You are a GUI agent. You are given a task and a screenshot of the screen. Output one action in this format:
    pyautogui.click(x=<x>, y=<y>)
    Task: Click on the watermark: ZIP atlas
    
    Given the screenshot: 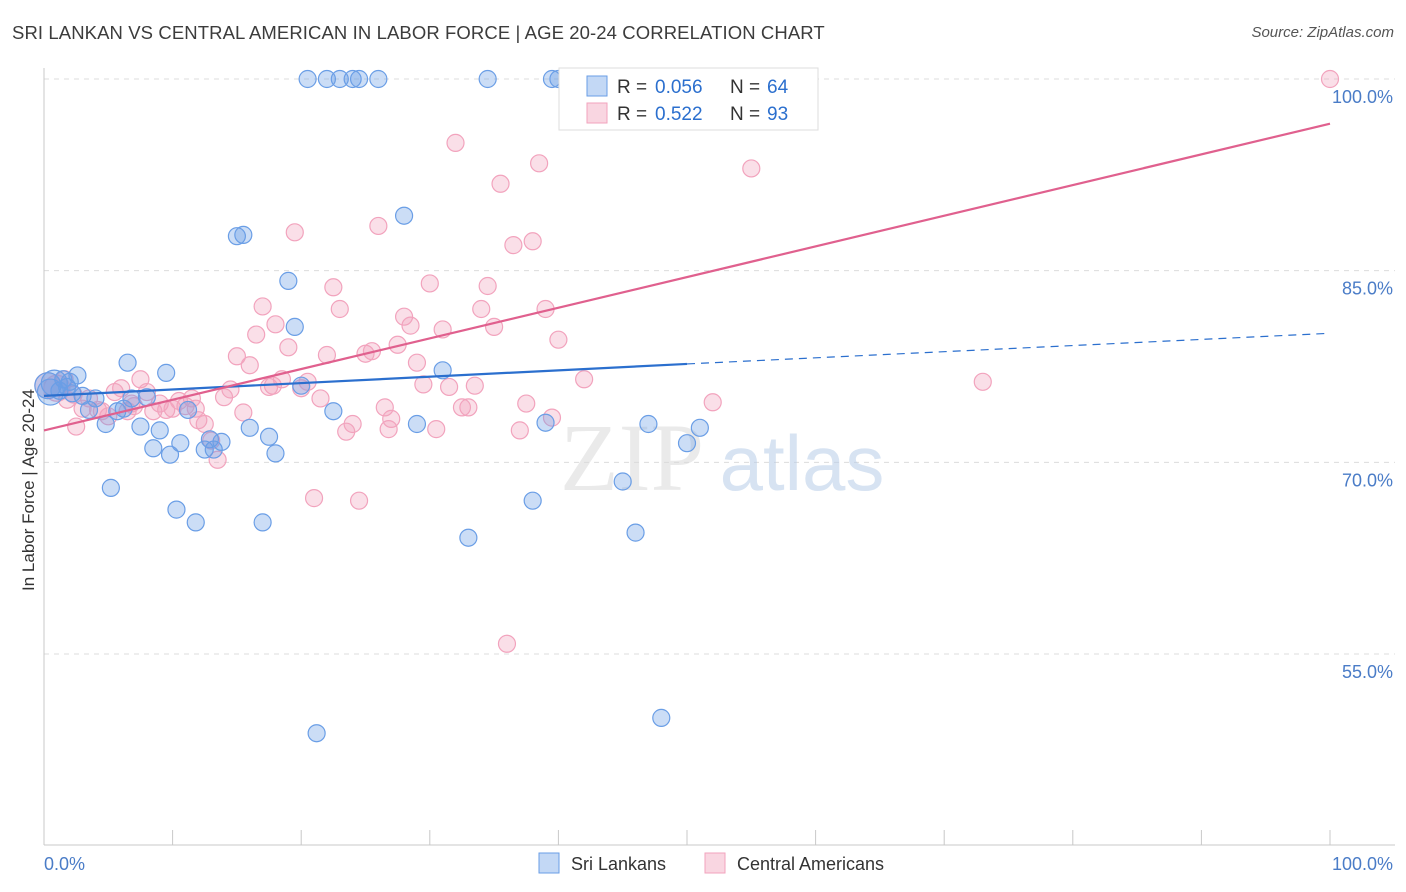 What is the action you would take?
    pyautogui.click(x=722, y=457)
    